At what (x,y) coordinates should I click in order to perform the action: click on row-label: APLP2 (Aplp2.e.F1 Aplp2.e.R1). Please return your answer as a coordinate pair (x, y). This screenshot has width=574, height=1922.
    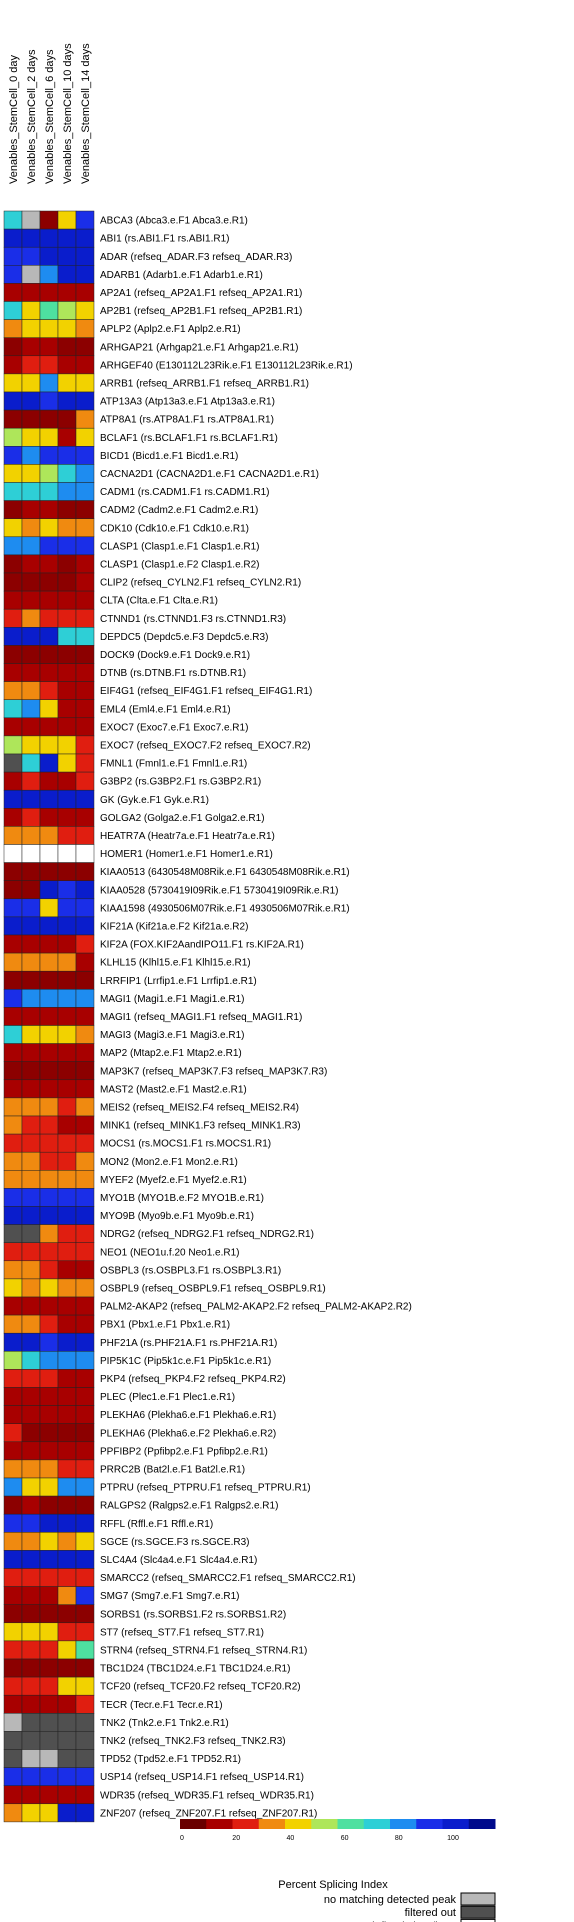
    Looking at the image, I should click on (170, 329).